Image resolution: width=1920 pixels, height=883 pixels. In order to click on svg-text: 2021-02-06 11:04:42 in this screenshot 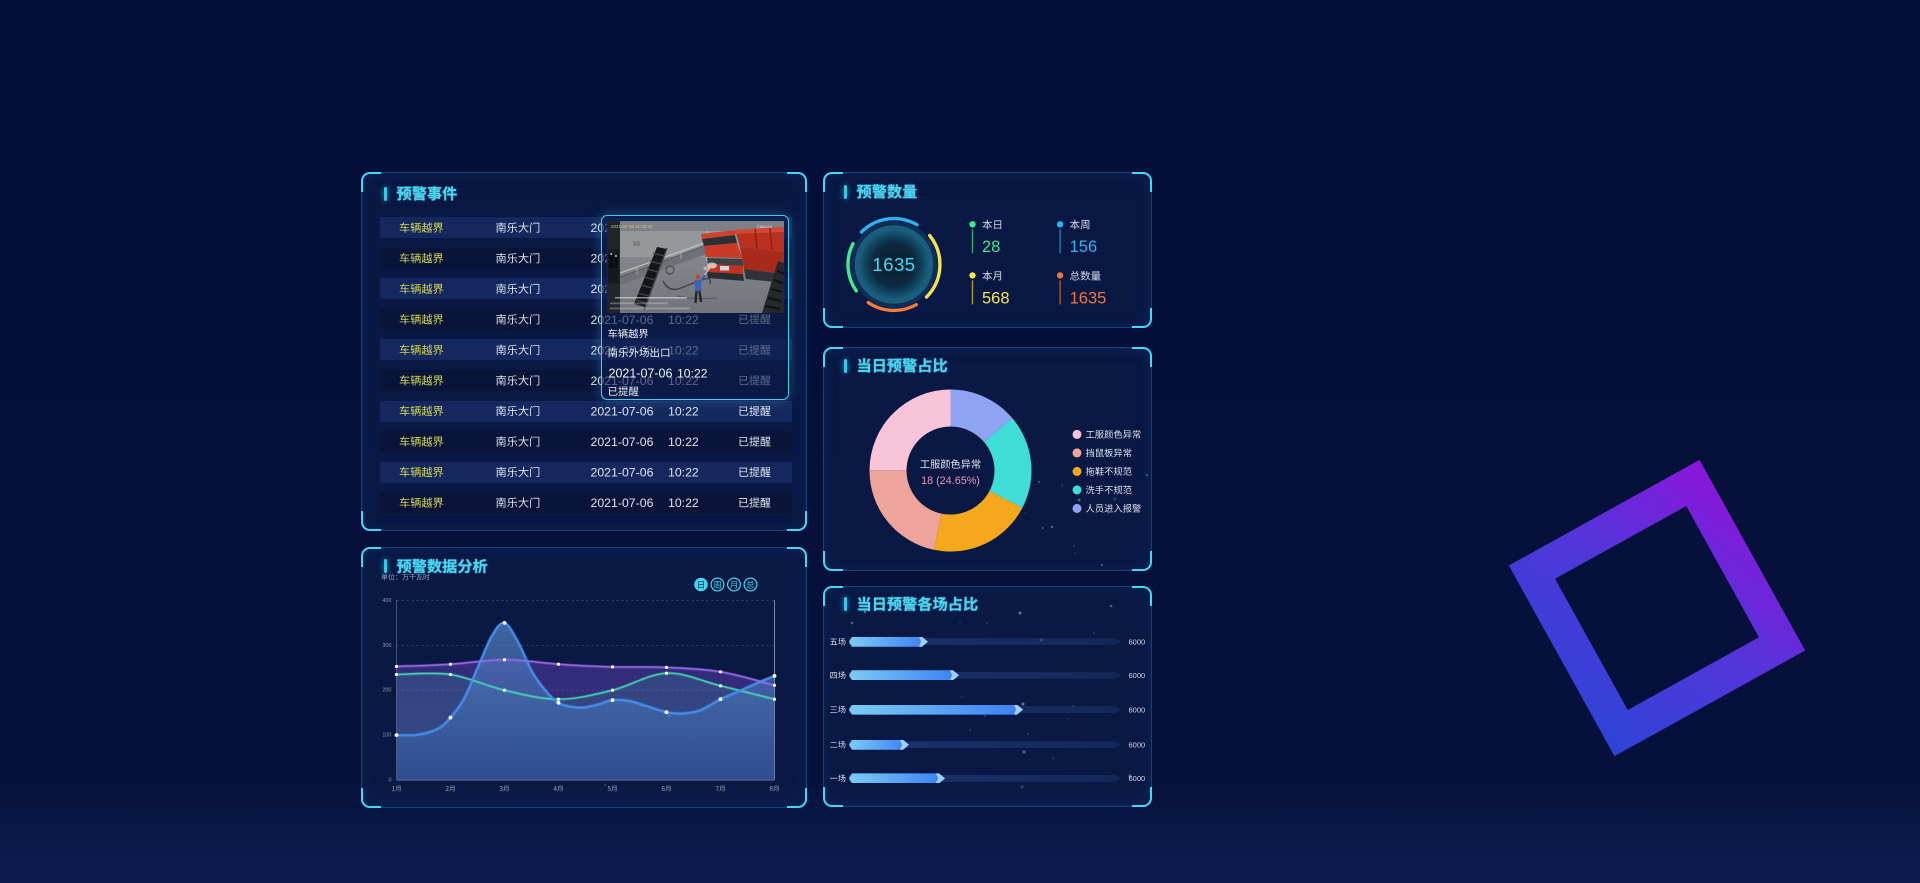, I will do `click(632, 226)`.